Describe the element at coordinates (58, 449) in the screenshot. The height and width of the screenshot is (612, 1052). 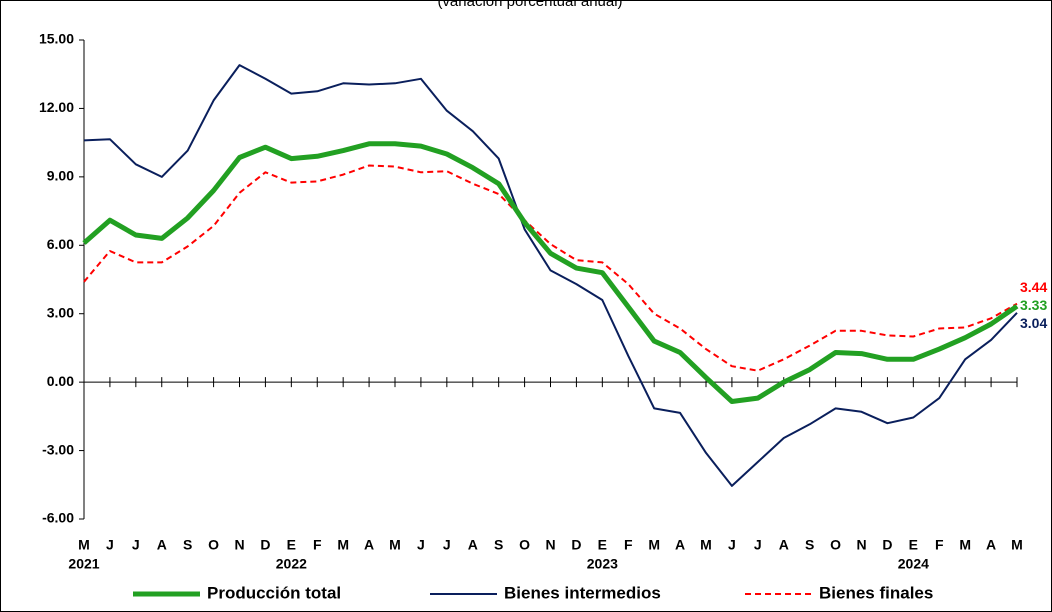
I see `y-tick-label: -3.00` at that location.